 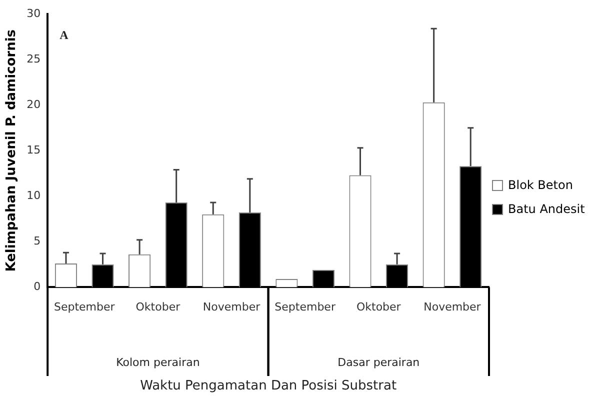 What do you see at coordinates (268, 386) in the screenshot?
I see `x-axis-title: Waktu Pengamatan Dan Posisi Substrat` at bounding box center [268, 386].